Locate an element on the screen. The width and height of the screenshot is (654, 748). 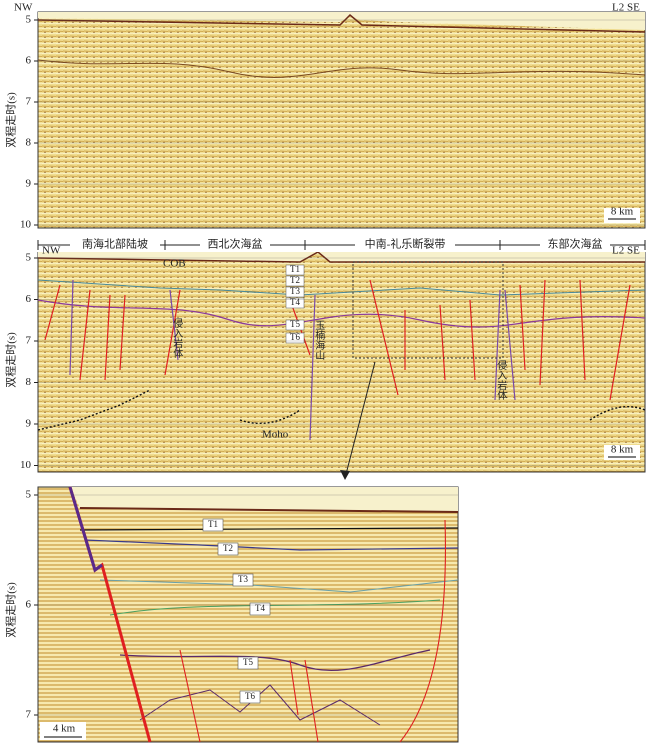
segment-label: 西北次海盆 is located at coordinates (235, 244).